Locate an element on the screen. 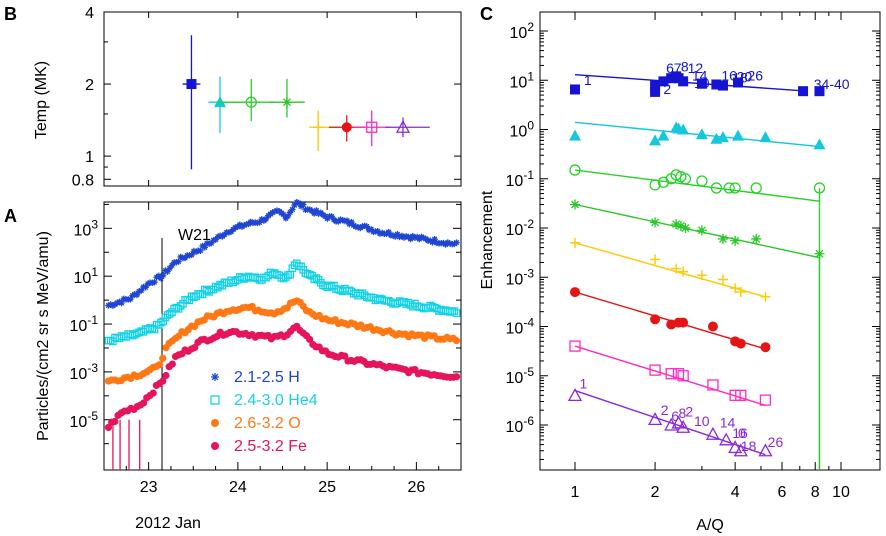 This screenshot has width=886, height=536. c-fit-Mg is located at coordinates (670, 376).